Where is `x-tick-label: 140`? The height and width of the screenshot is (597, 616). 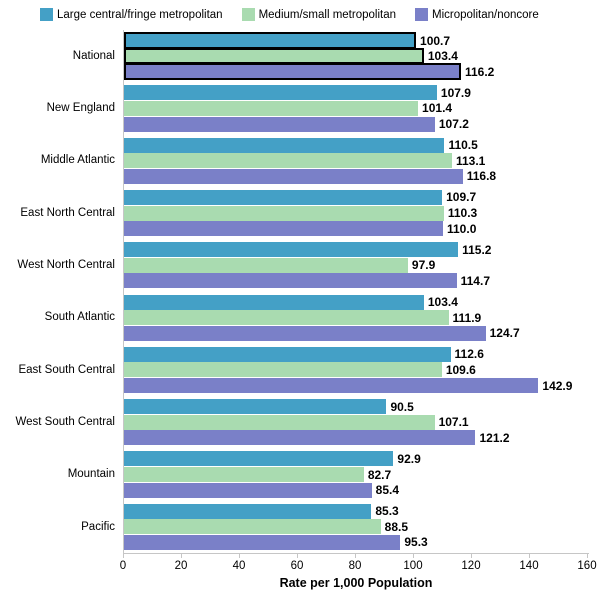
x-tick-label: 140 is located at coordinates (529, 566).